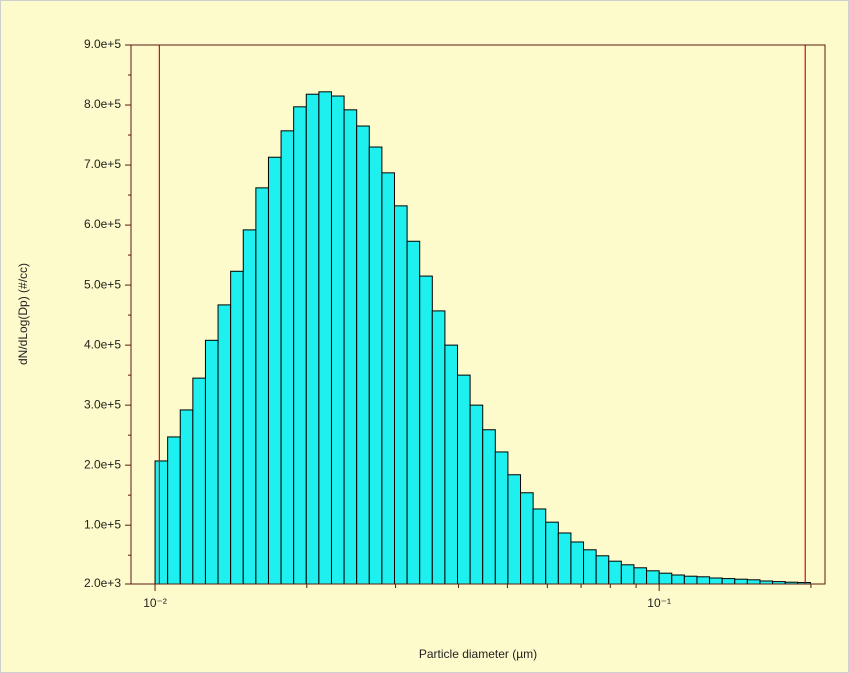 This screenshot has height=673, width=849. What do you see at coordinates (102, 404) in the screenshot?
I see `y-tick-label: 3.0e+5` at bounding box center [102, 404].